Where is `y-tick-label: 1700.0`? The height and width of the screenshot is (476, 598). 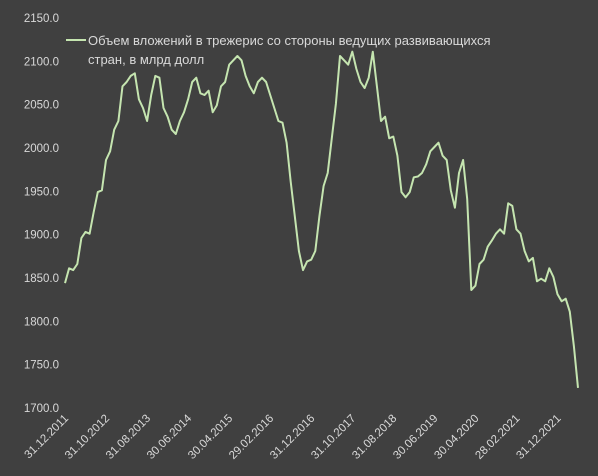
y-tick-label: 1700.0 is located at coordinates (41, 409).